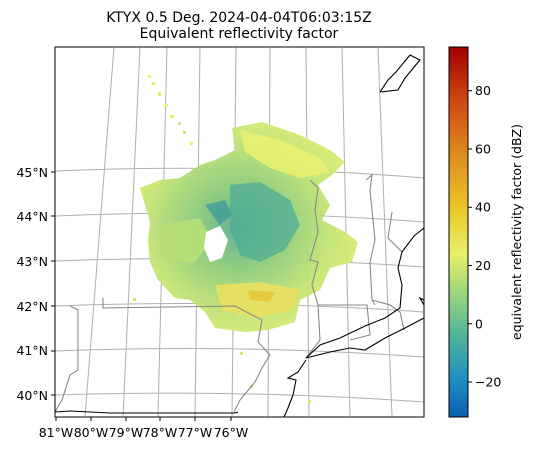 Image resolution: width=536 pixels, height=451 pixels. I want to click on colorbar-tick-label: 20, so click(483, 265).